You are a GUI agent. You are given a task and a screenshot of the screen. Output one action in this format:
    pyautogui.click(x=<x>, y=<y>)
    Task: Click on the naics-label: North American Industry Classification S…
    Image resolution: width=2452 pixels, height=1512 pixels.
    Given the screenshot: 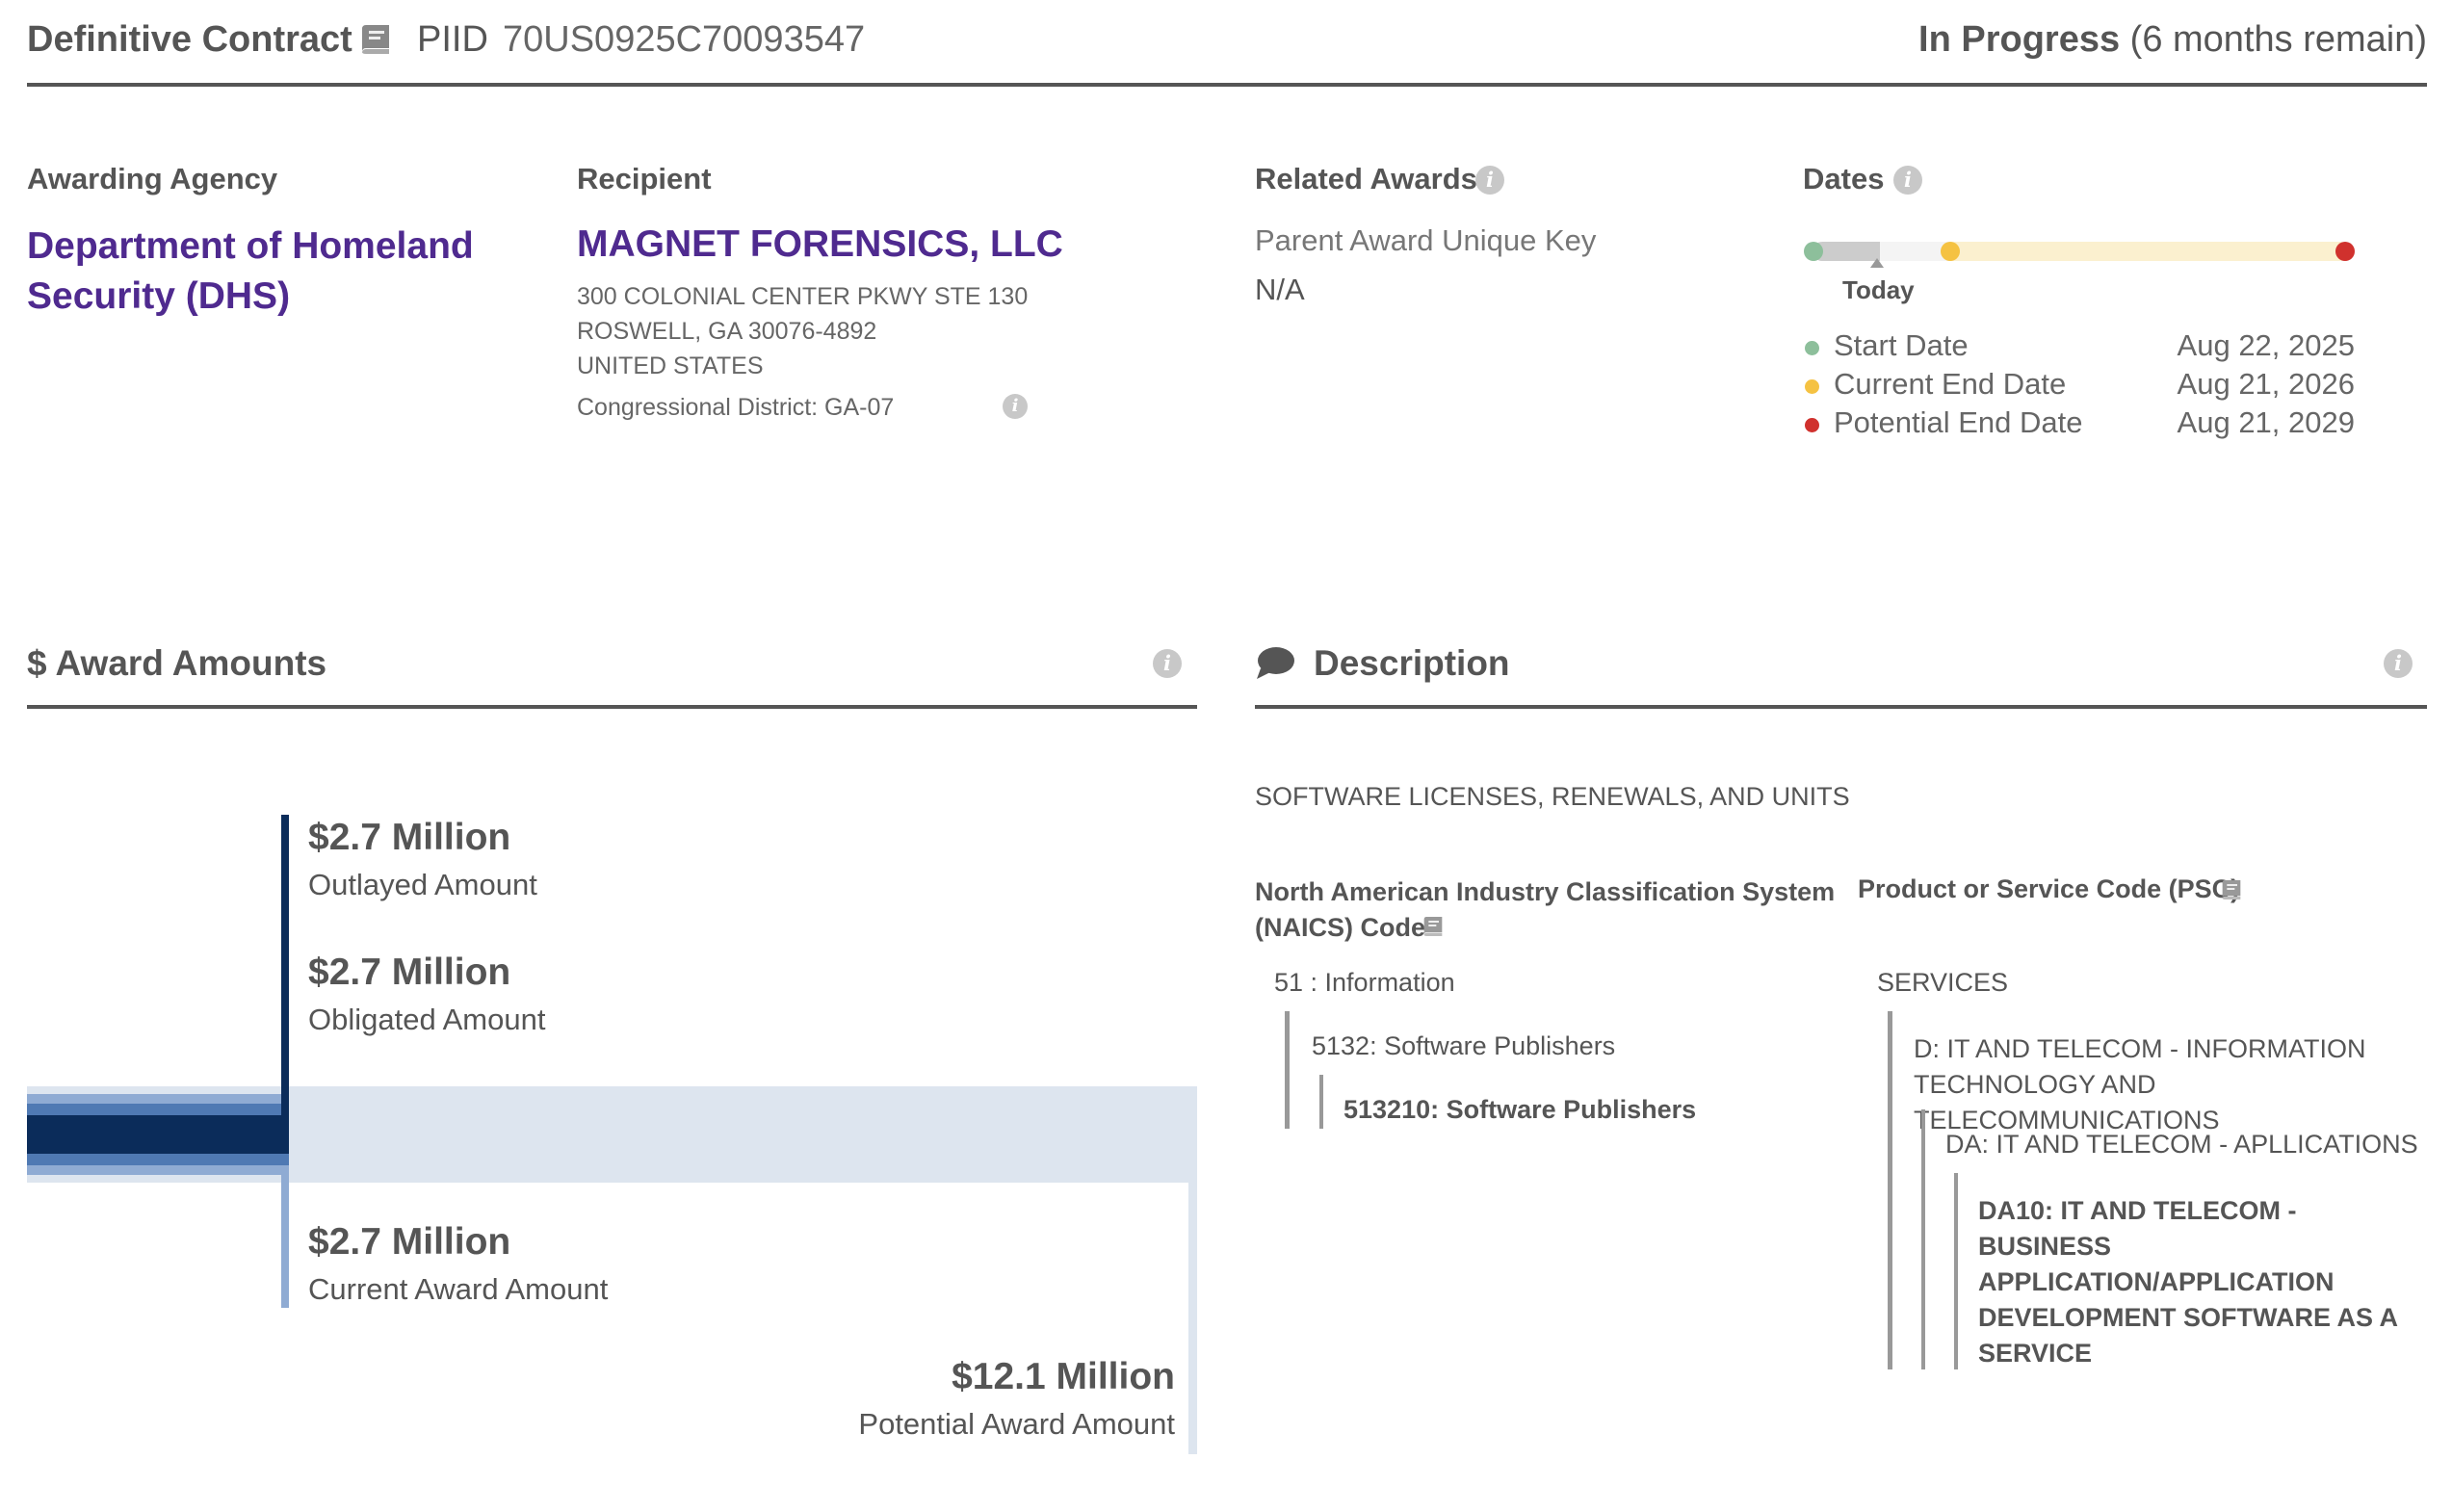 What is the action you would take?
    pyautogui.click(x=1545, y=910)
    